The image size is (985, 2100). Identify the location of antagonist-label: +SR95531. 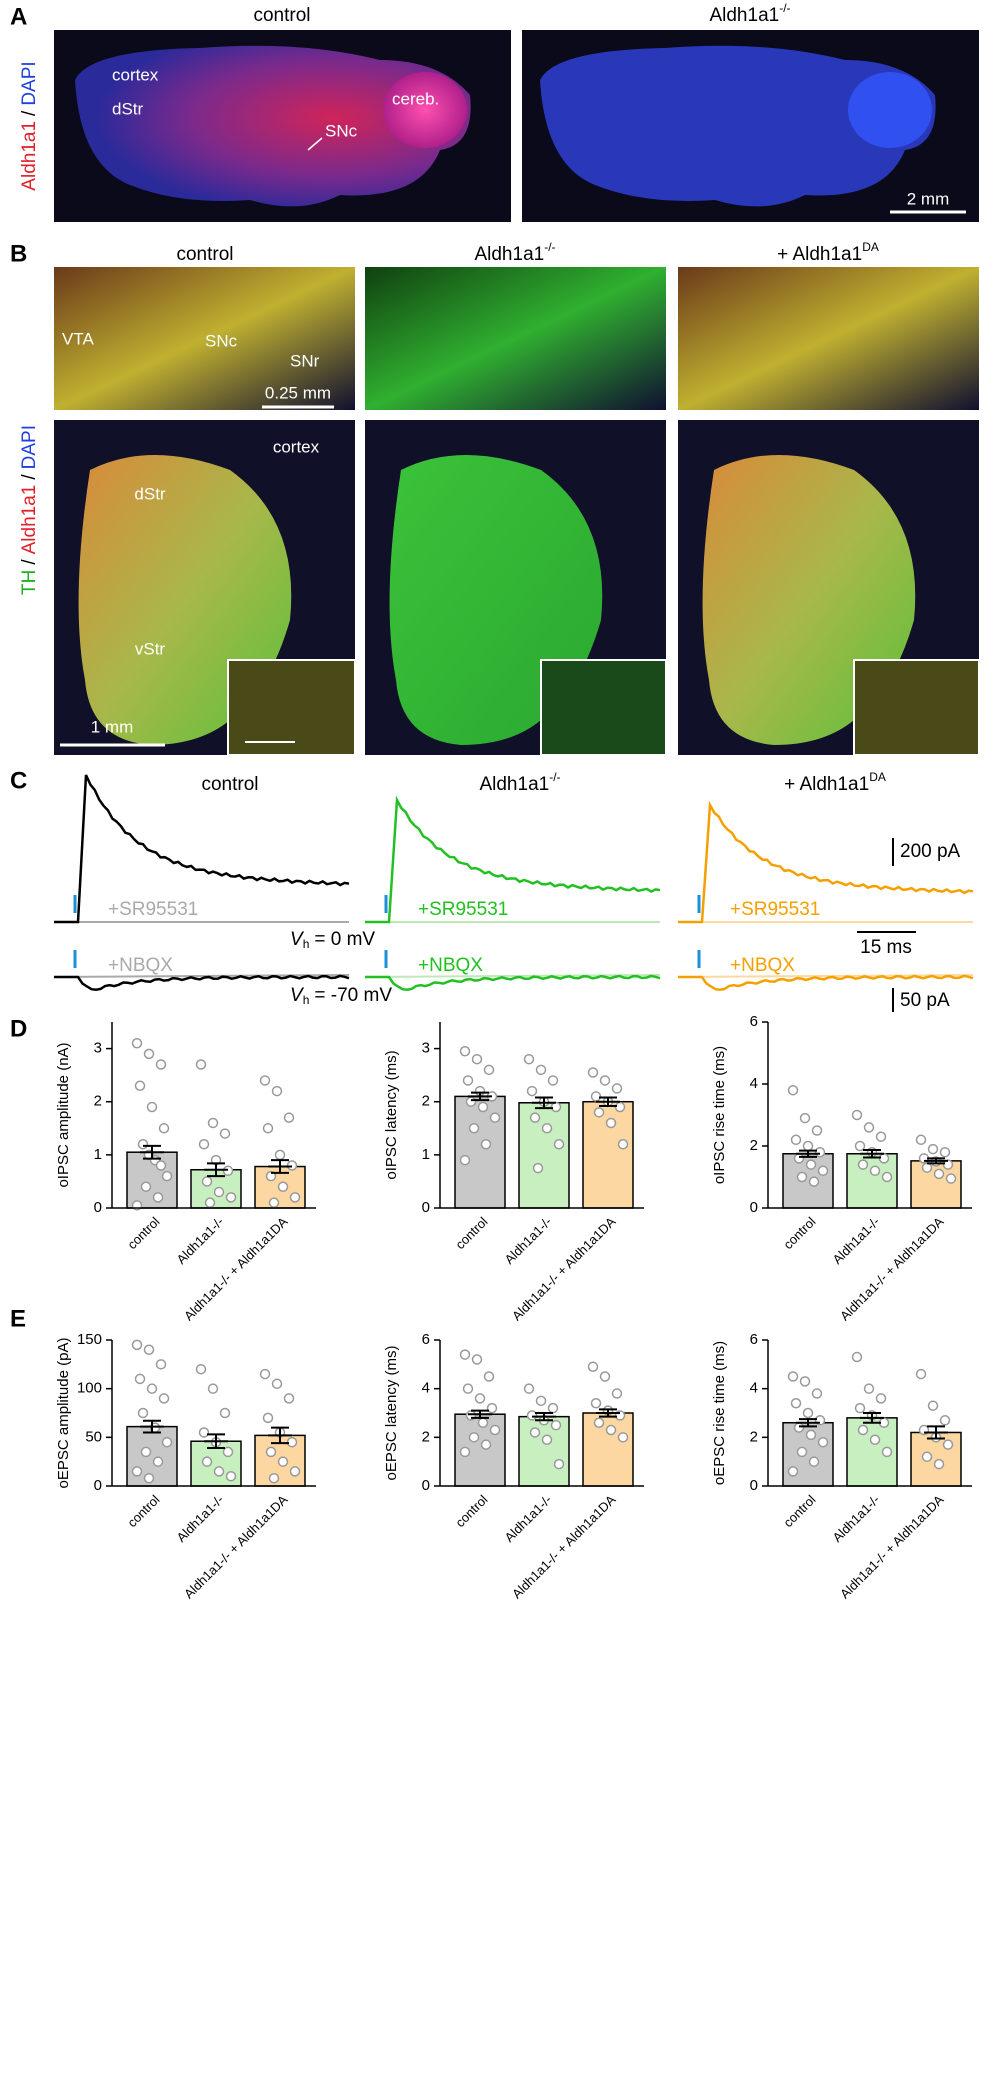
(775, 909).